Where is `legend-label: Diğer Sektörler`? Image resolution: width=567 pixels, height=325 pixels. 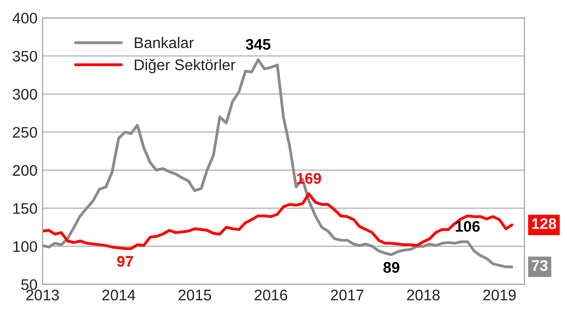 legend-label: Diğer Sektörler is located at coordinates (185, 66).